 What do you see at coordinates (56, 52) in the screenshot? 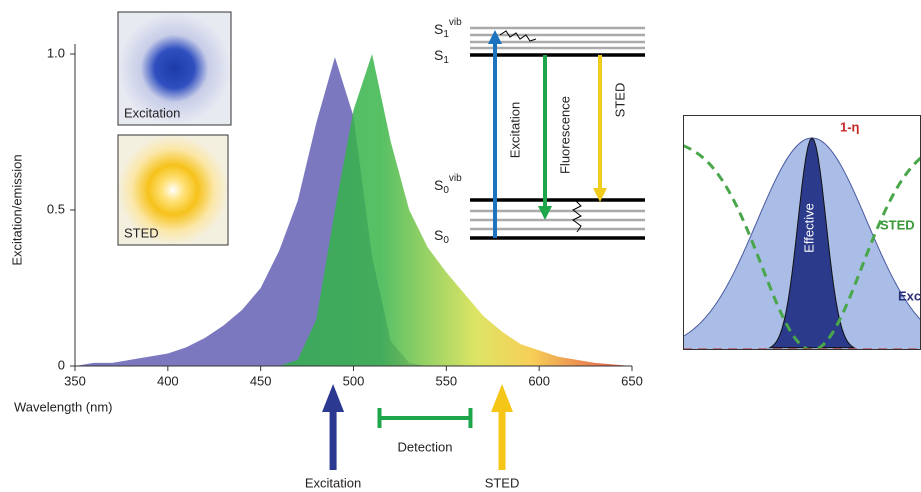
I see `y-tick-label: 1.0` at bounding box center [56, 52].